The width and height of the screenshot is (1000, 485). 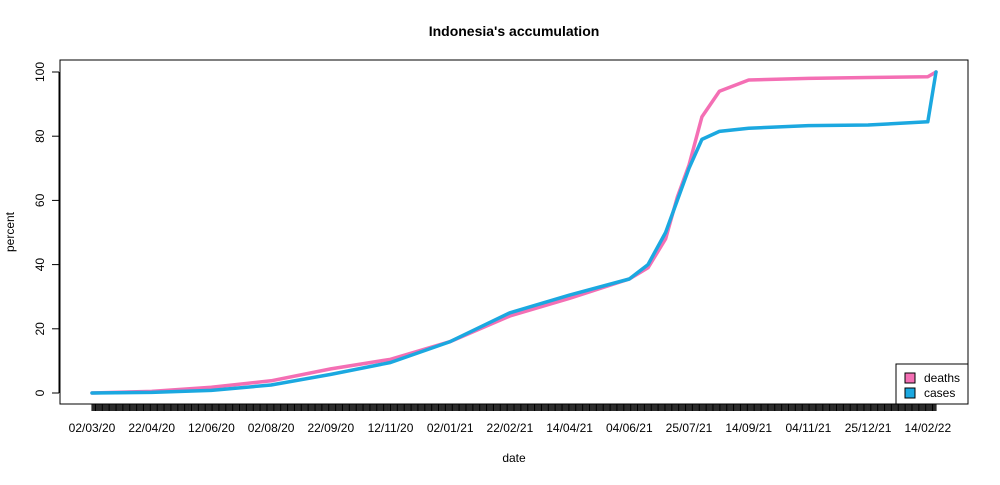 What do you see at coordinates (514, 407) in the screenshot?
I see `x-axis` at bounding box center [514, 407].